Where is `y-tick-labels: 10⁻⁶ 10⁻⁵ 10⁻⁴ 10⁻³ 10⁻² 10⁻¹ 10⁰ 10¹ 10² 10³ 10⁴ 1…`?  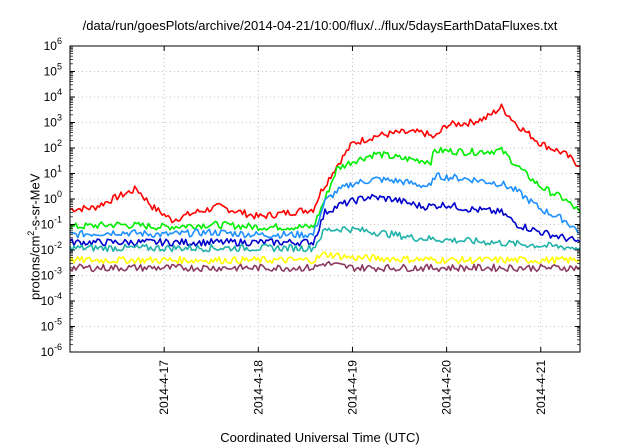 y-tick-labels: 10⁻⁶ 10⁻⁵ 10⁻⁴ 10⁻³ 10⁻² 10⁻¹ 10⁰ 10¹ 10² 10³ 10⁴ 1… is located at coordinates (51, 197).